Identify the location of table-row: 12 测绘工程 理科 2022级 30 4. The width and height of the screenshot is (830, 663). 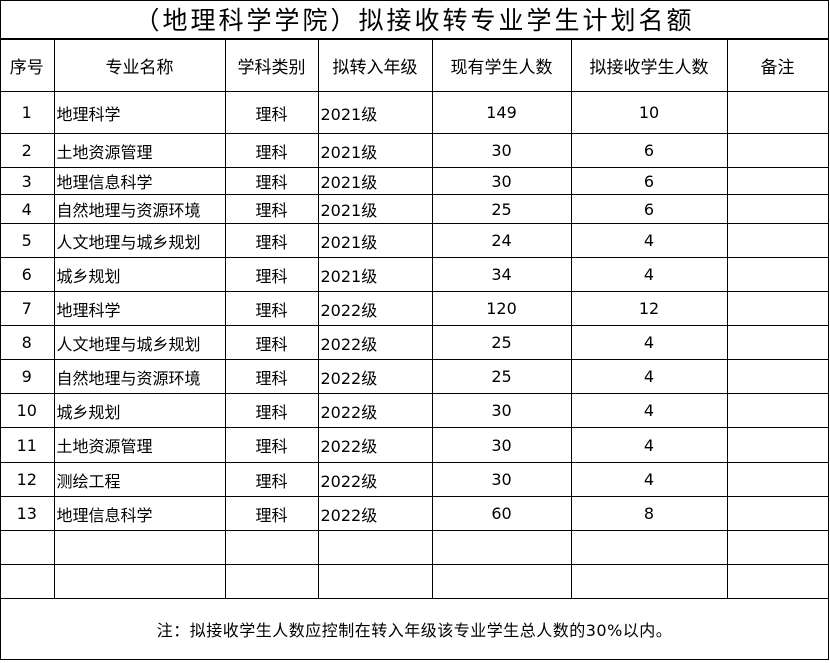
(414, 479).